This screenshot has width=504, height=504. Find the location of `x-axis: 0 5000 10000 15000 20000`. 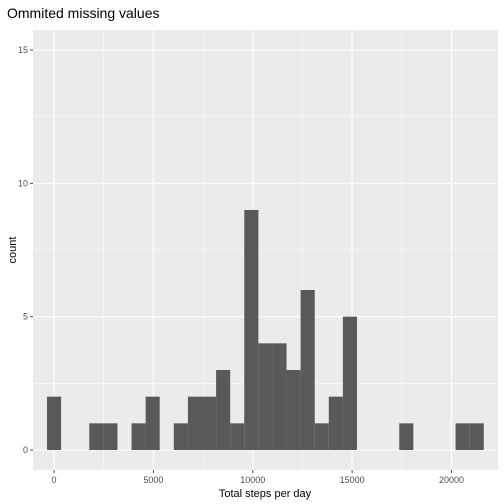

x-axis: 0 5000 10000 15000 20000 is located at coordinates (258, 477).